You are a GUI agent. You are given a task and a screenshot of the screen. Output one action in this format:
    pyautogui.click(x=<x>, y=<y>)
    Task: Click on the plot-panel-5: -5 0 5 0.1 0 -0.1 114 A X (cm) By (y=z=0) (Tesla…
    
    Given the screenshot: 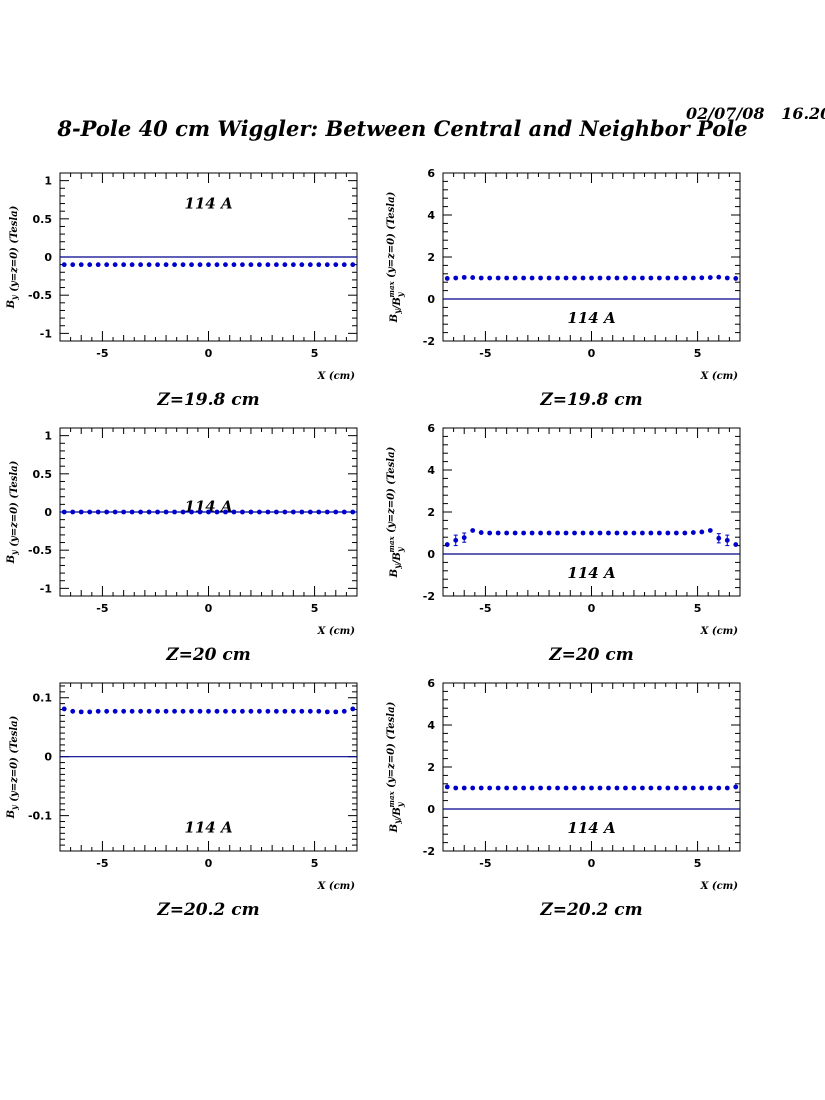 What is the action you would take?
    pyautogui.click(x=182, y=801)
    